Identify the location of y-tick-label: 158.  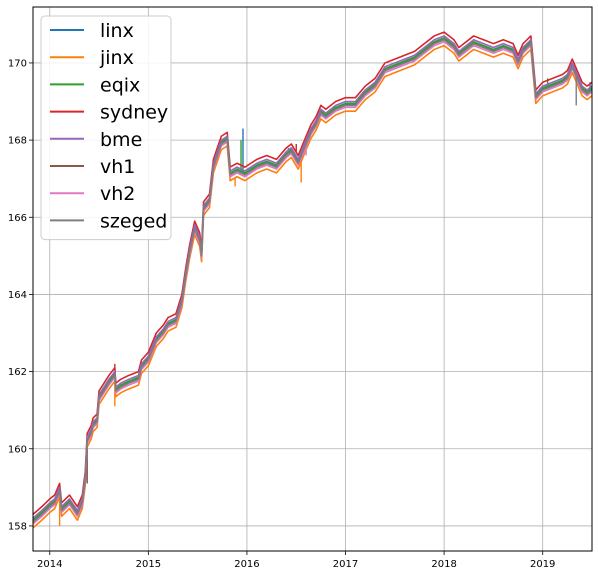
(17, 526).